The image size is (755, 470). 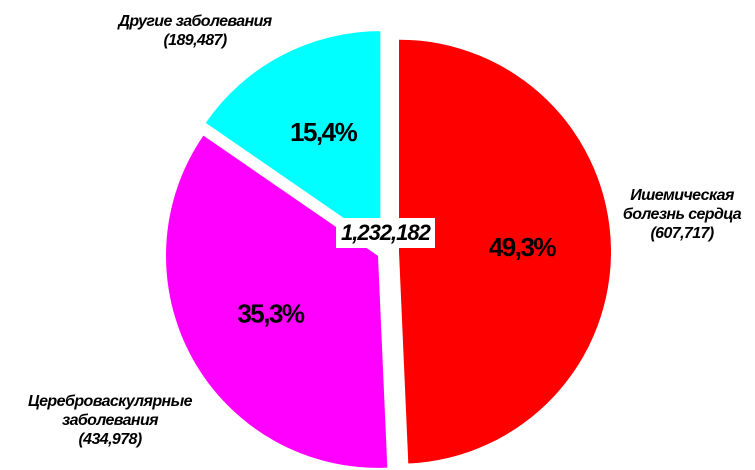 I want to click on count-label: (607,717), so click(x=682, y=233).